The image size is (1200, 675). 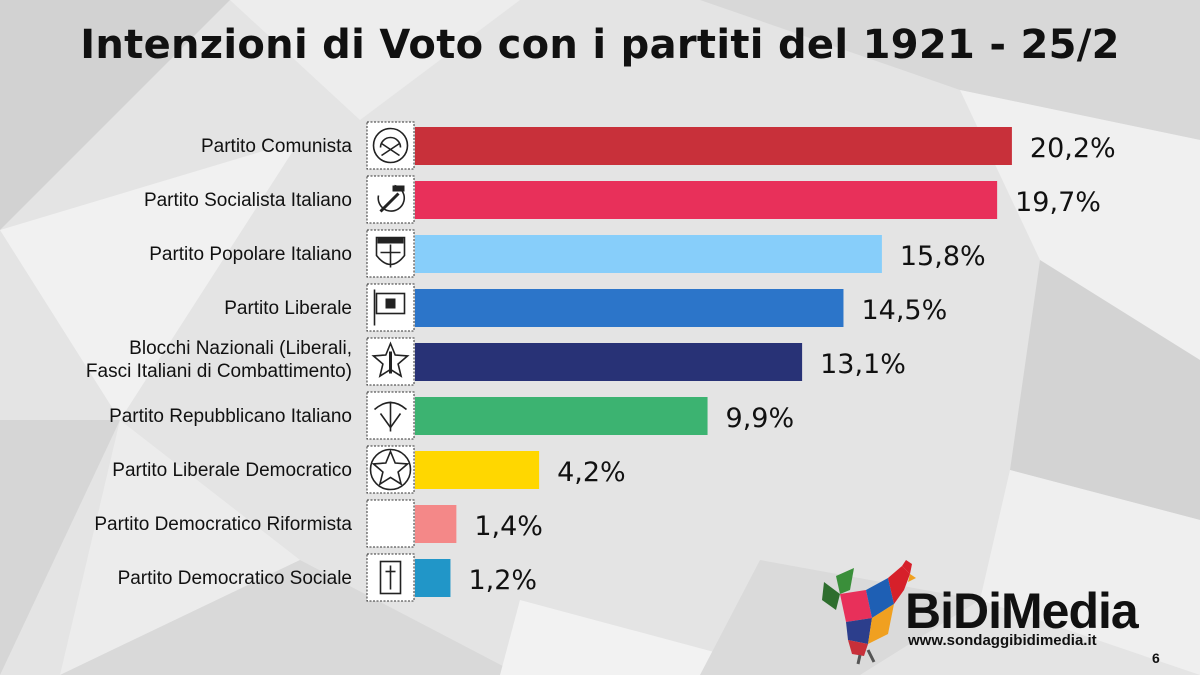 I want to click on value-label: 4,2%, so click(x=591, y=472).